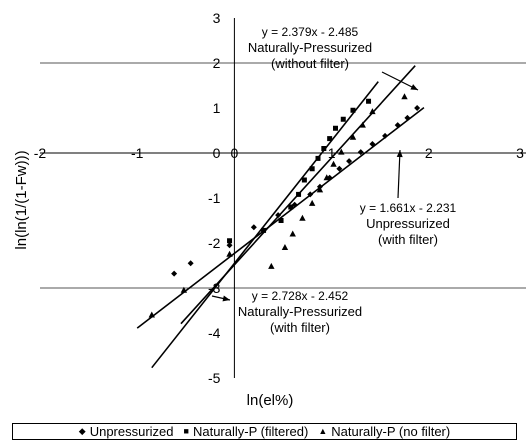 The width and height of the screenshot is (526, 443). What do you see at coordinates (186, 431) in the screenshot?
I see `square-marker-icon: ■` at bounding box center [186, 431].